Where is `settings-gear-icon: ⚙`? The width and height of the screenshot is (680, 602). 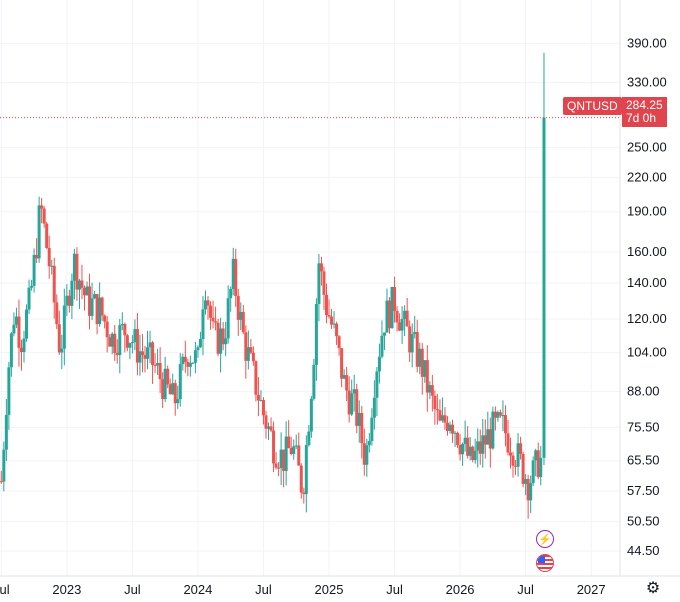
settings-gear-icon: ⚙ is located at coordinates (653, 588).